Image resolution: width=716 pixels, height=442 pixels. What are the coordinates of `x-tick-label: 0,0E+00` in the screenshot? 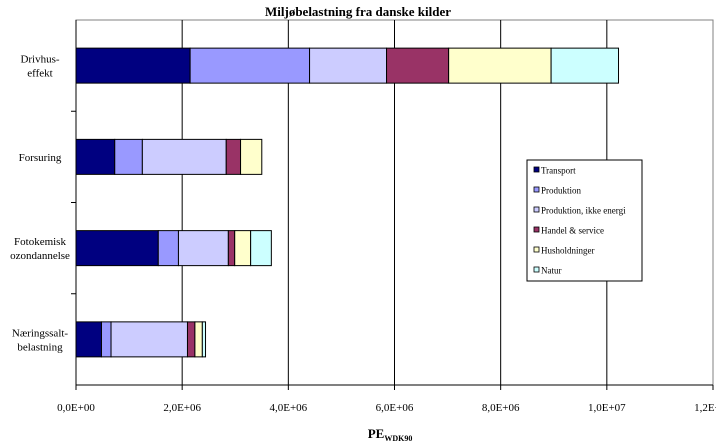 It's located at (76, 408).